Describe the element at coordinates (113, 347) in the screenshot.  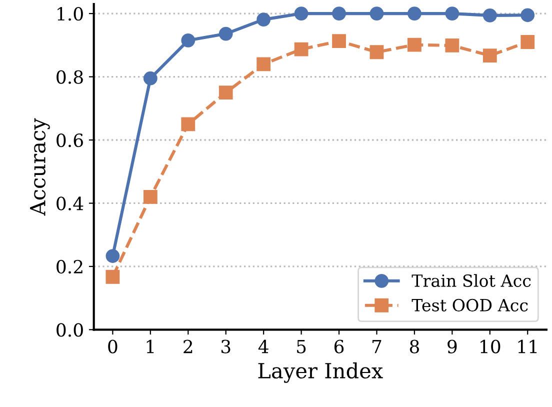
I see `x-tick-label: 0` at that location.